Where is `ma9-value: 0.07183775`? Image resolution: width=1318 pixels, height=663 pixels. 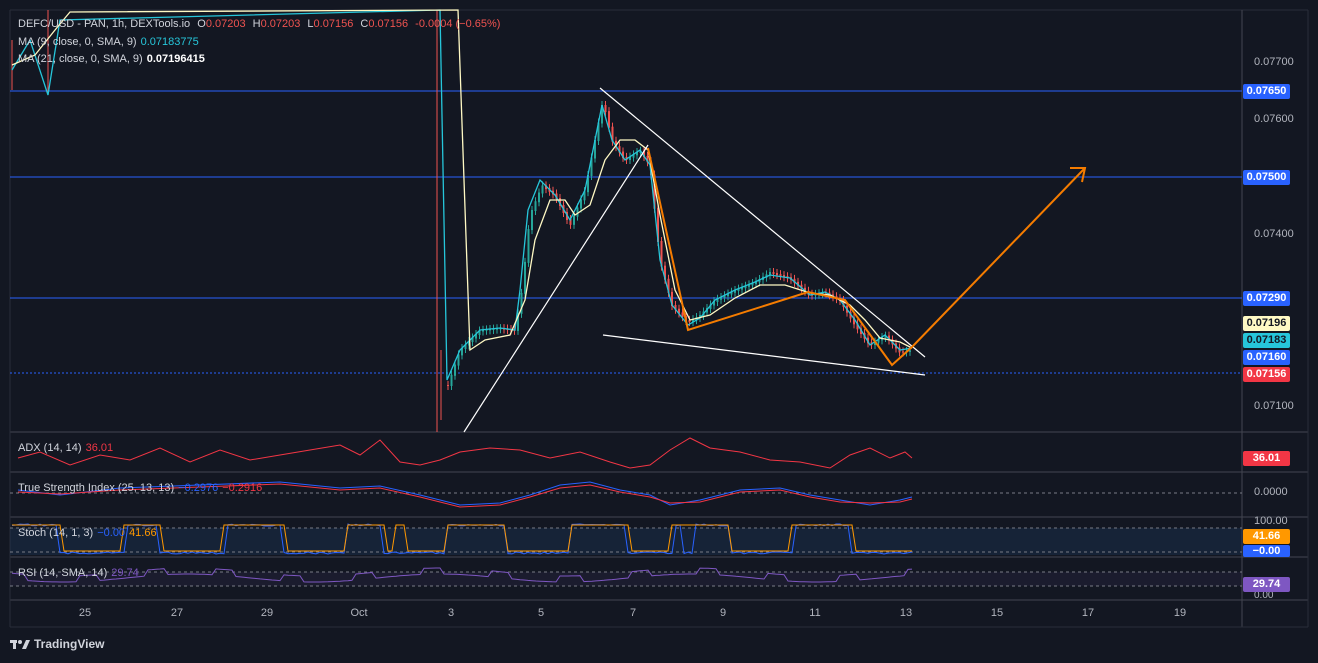
ma9-value: 0.07183775 is located at coordinates (170, 42).